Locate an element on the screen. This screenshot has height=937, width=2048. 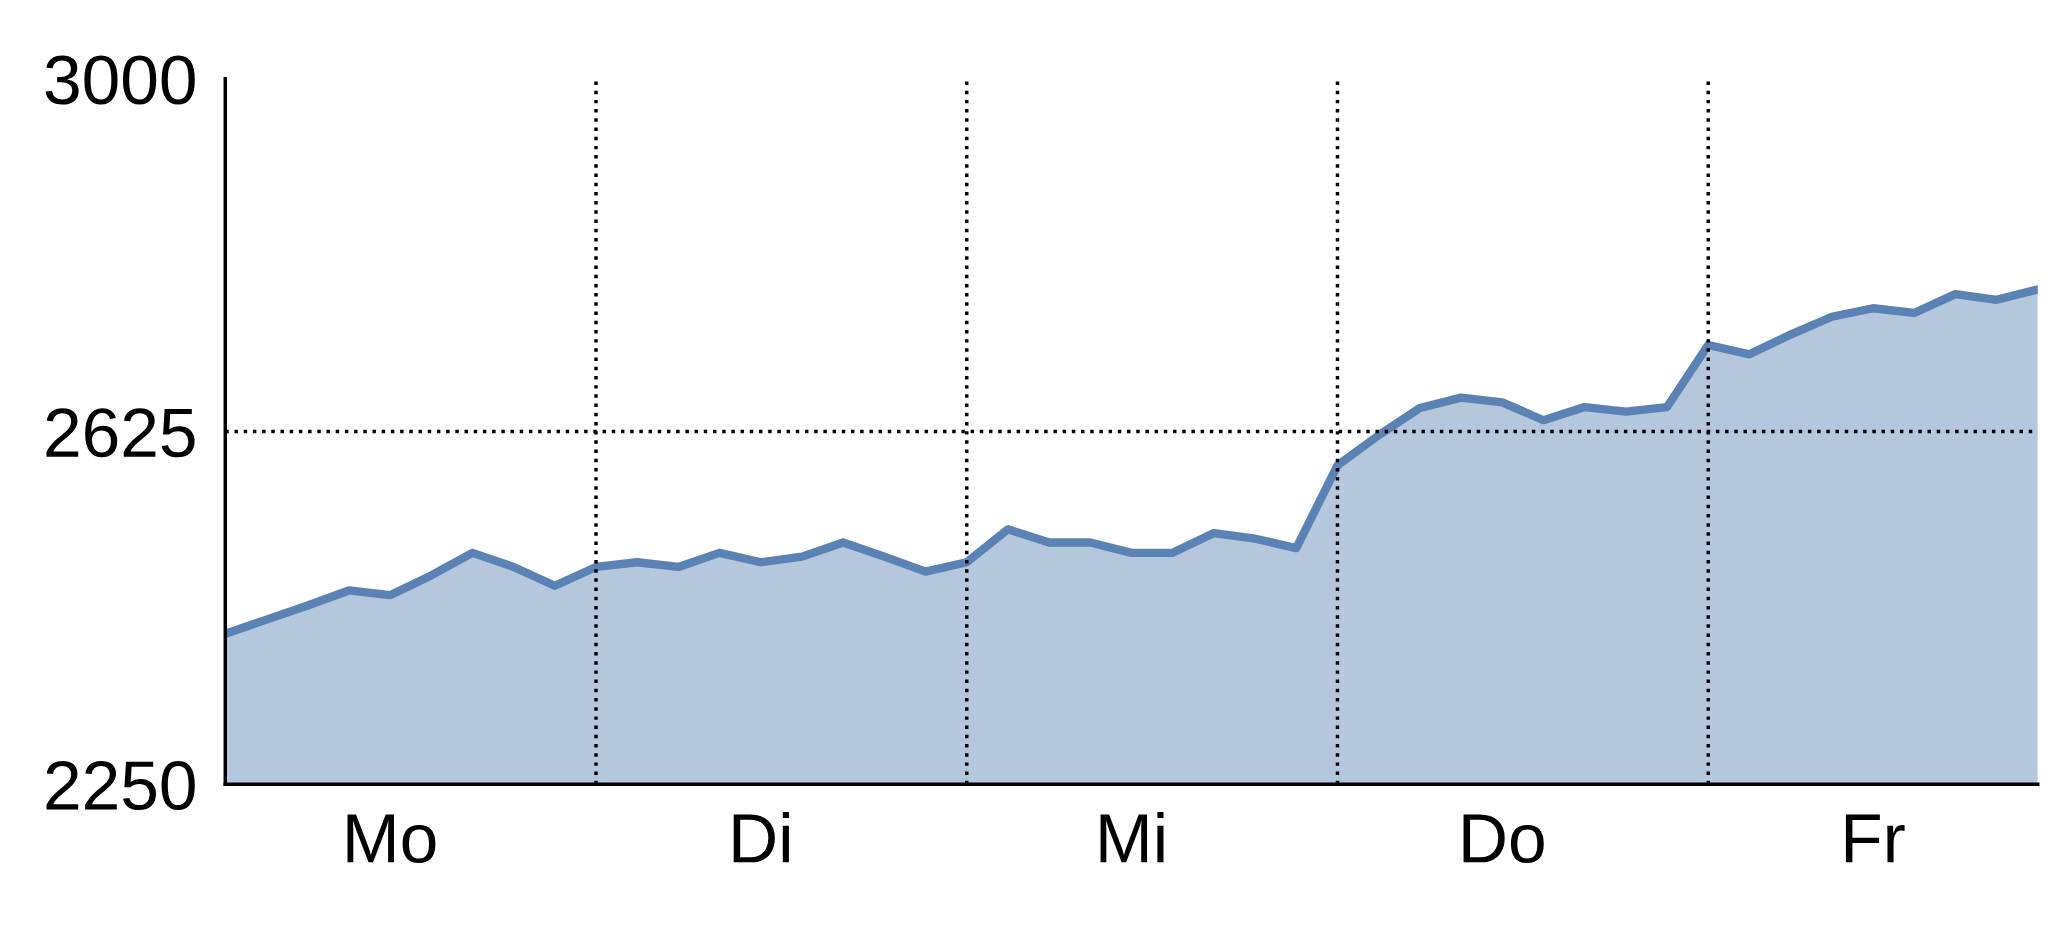
x-tick-label: Di is located at coordinates (761, 837).